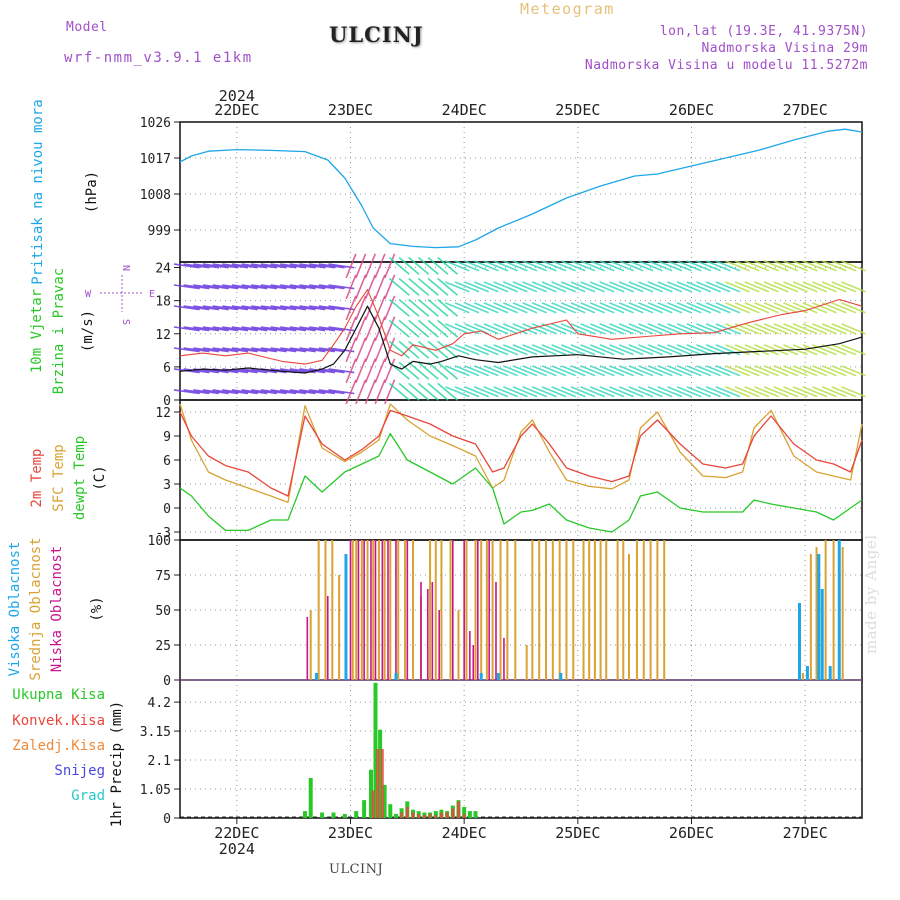 The height and width of the screenshot is (900, 900). Describe the element at coordinates (155, 790) in the screenshot. I see `y-tick-label: 1.05` at that location.